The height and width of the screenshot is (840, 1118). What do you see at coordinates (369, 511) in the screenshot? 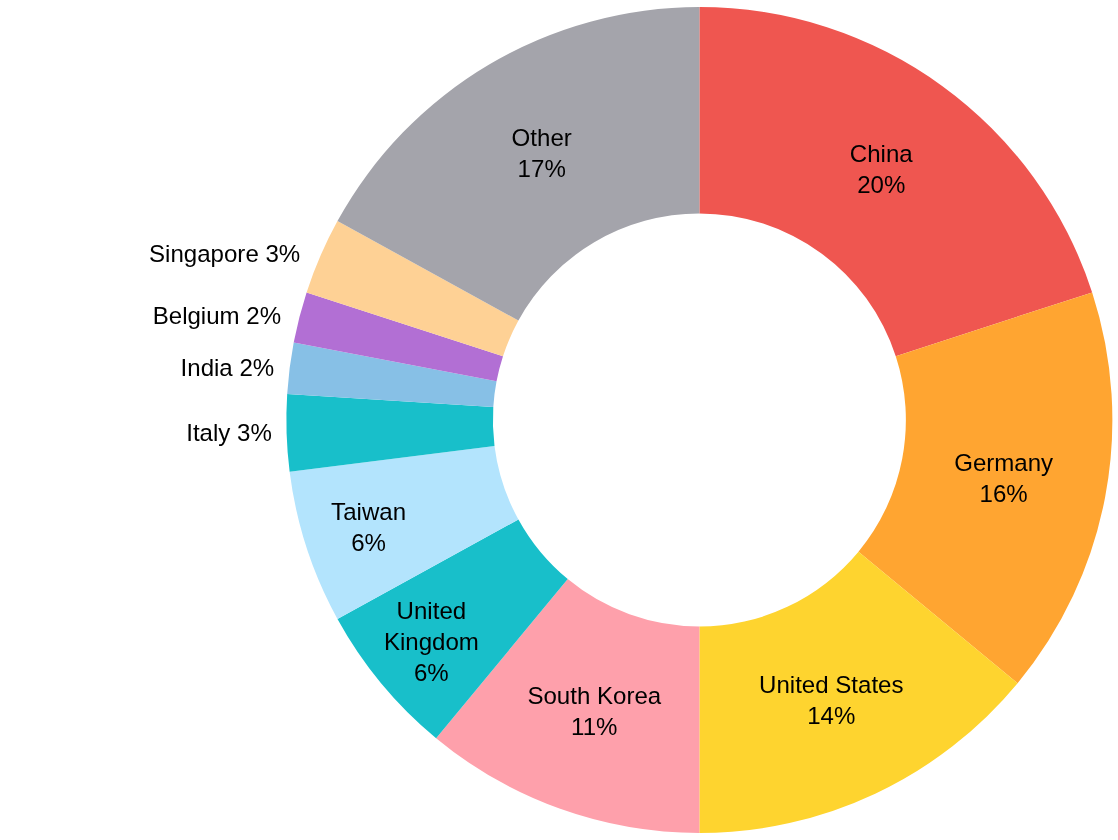
I see `slice-label: Taiwan` at bounding box center [369, 511].